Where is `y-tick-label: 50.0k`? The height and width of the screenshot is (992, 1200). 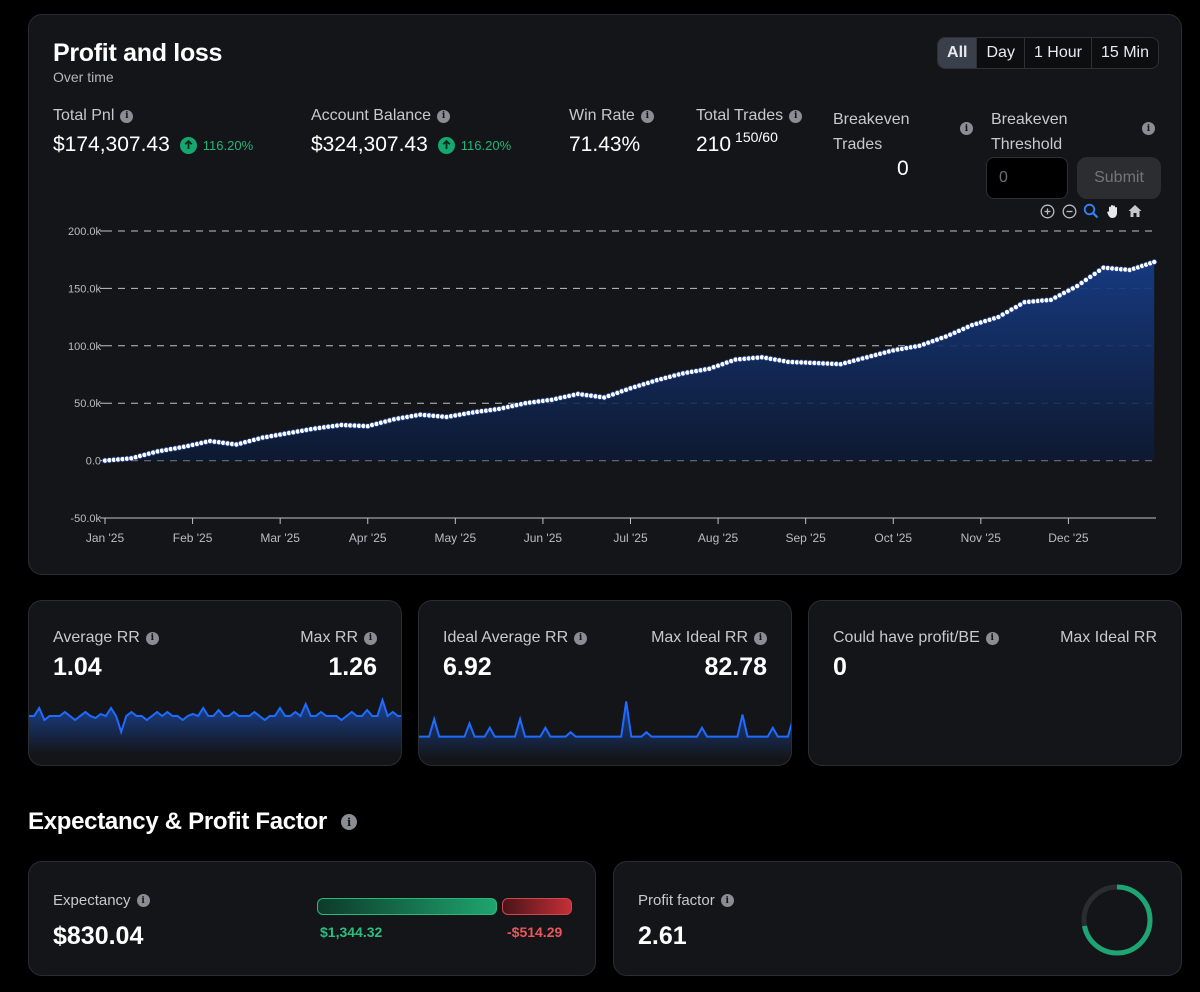 y-tick-label: 50.0k is located at coordinates (87, 404).